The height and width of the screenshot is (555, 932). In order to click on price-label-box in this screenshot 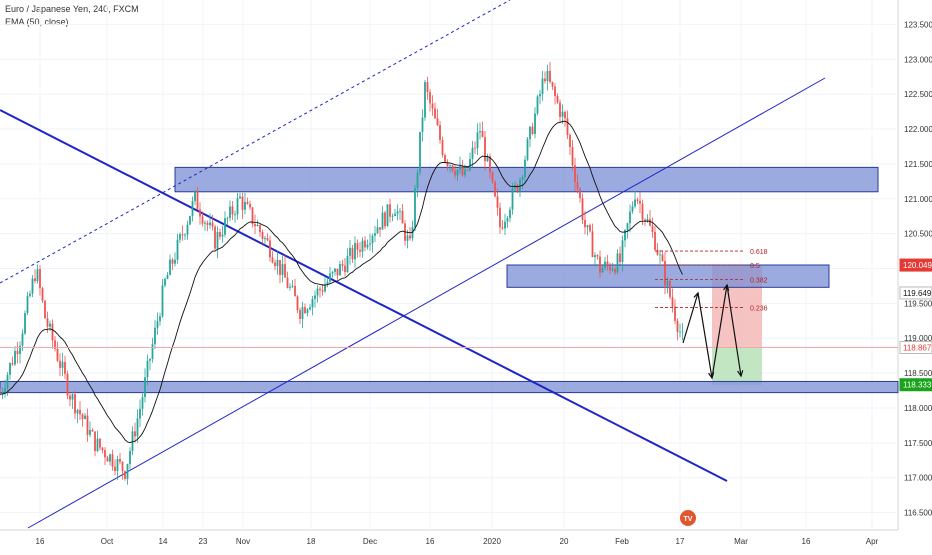, I will do `click(915, 293)`.